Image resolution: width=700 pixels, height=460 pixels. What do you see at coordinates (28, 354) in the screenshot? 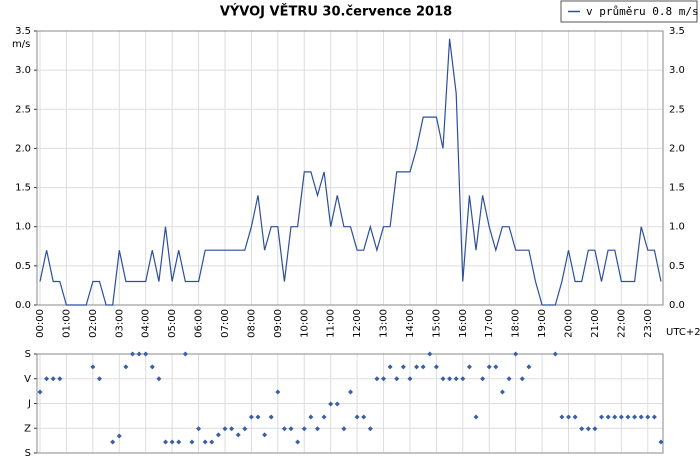
I see `y-tick-label: S` at bounding box center [28, 354].